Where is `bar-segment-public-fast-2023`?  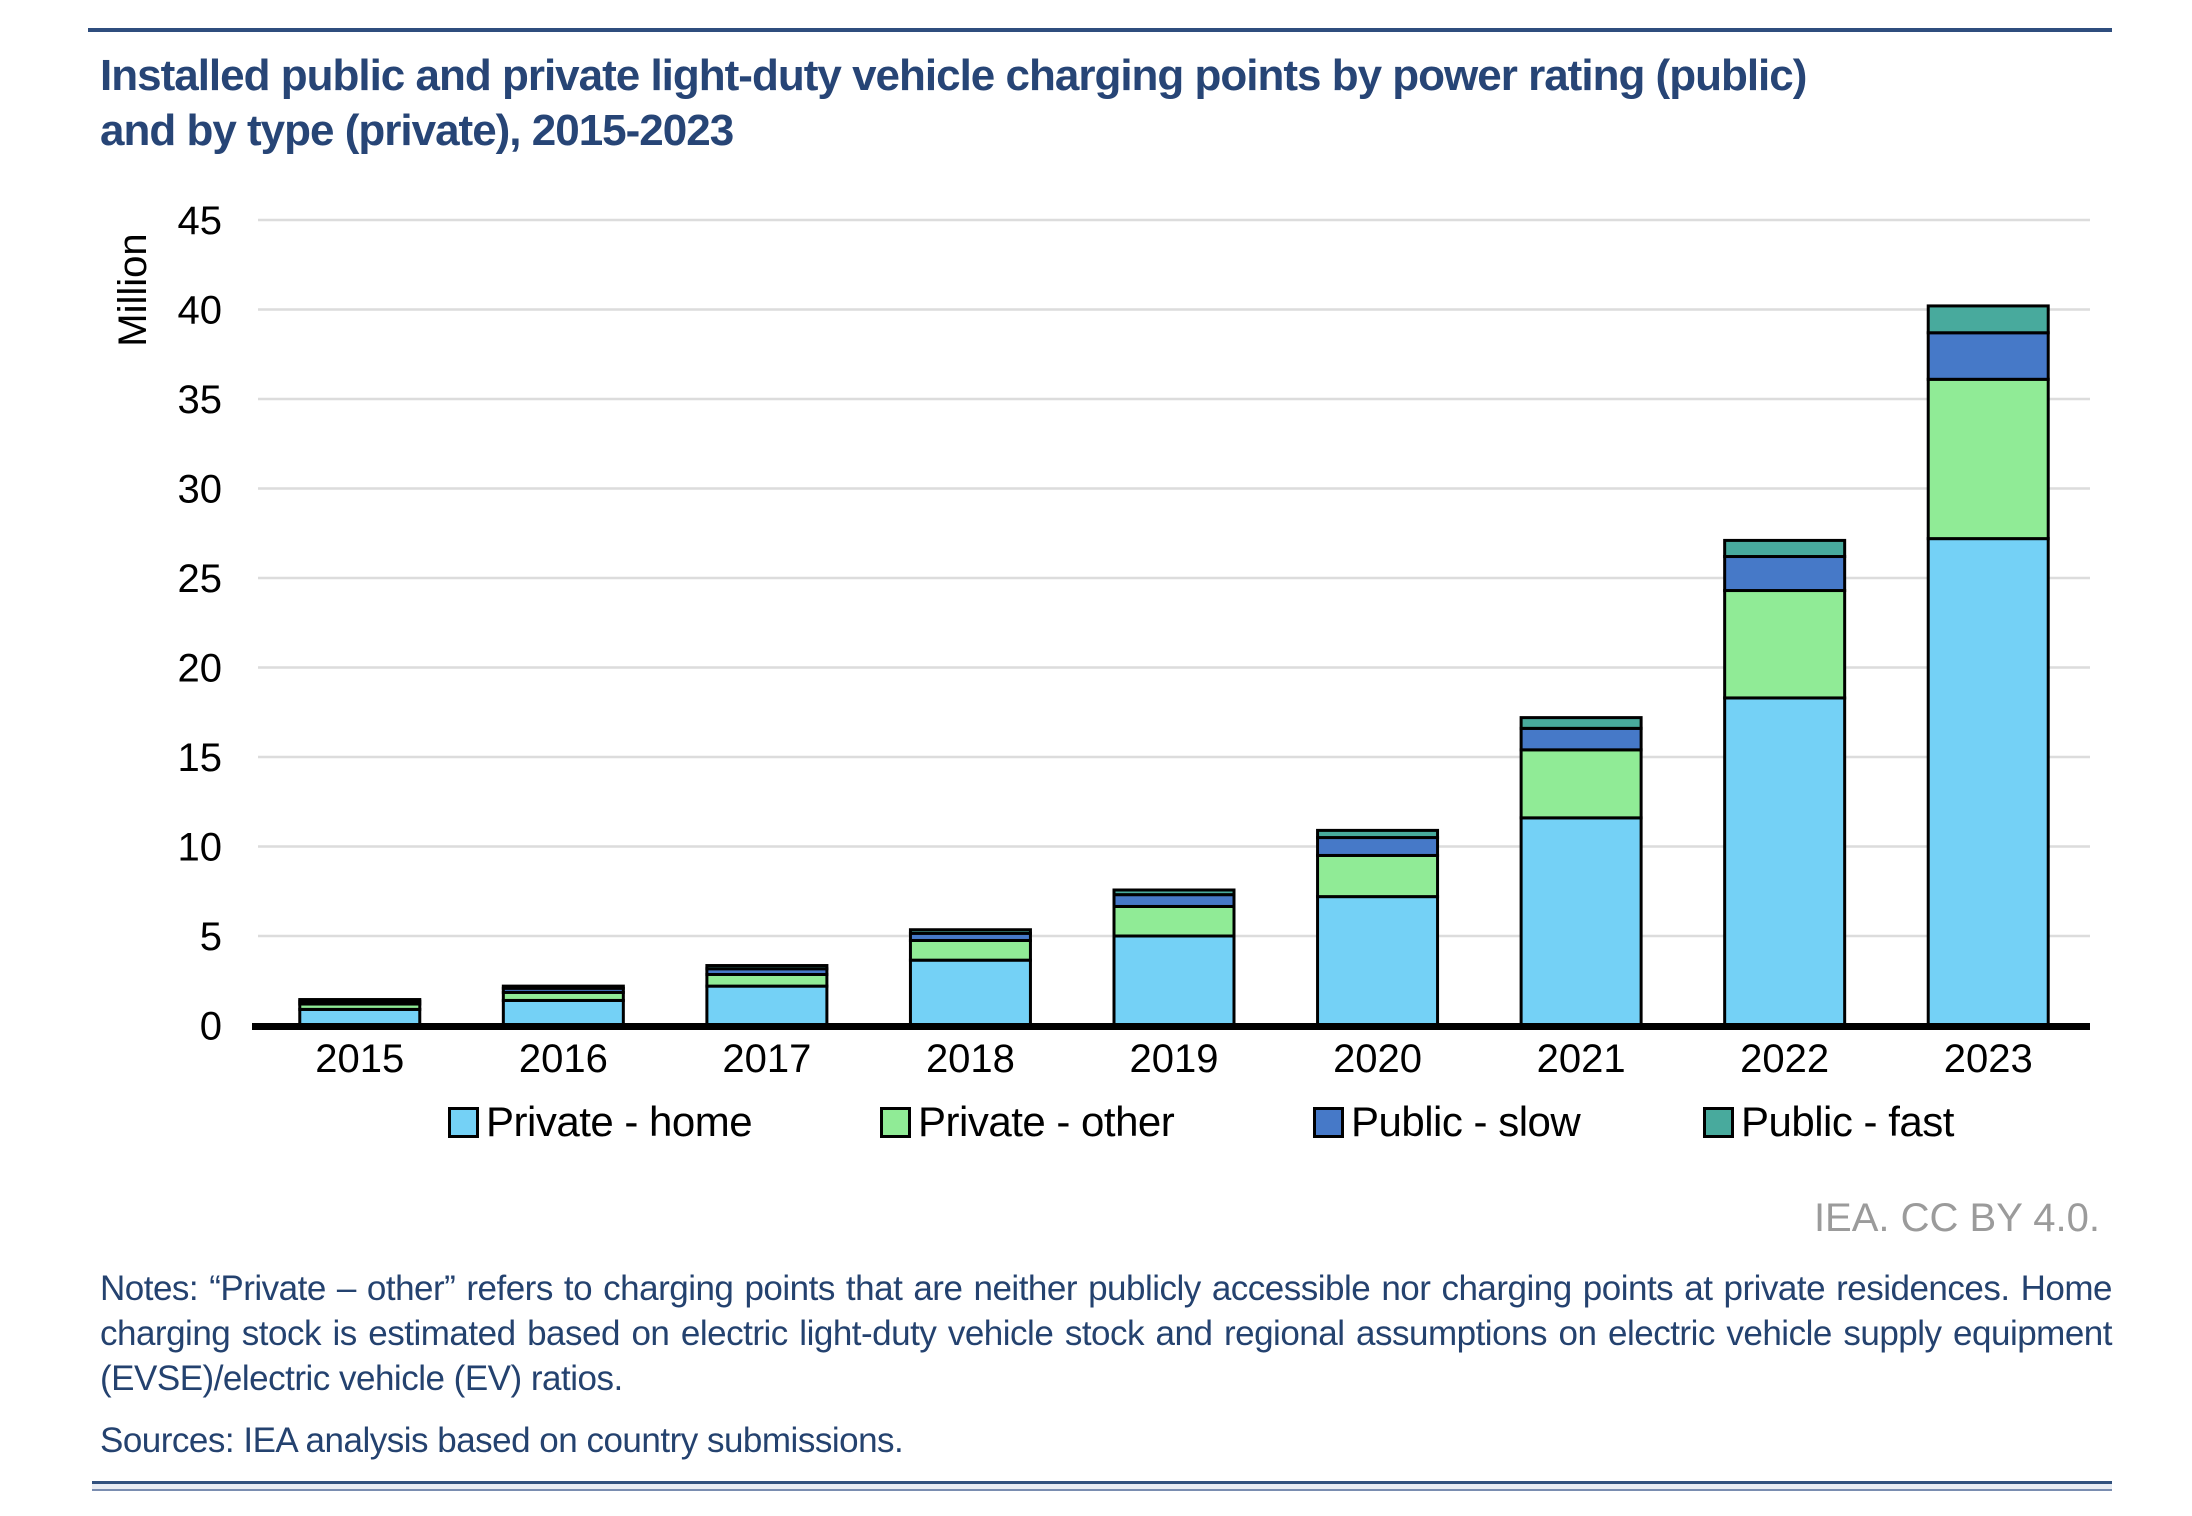 bar-segment-public-fast-2023 is located at coordinates (1988, 319).